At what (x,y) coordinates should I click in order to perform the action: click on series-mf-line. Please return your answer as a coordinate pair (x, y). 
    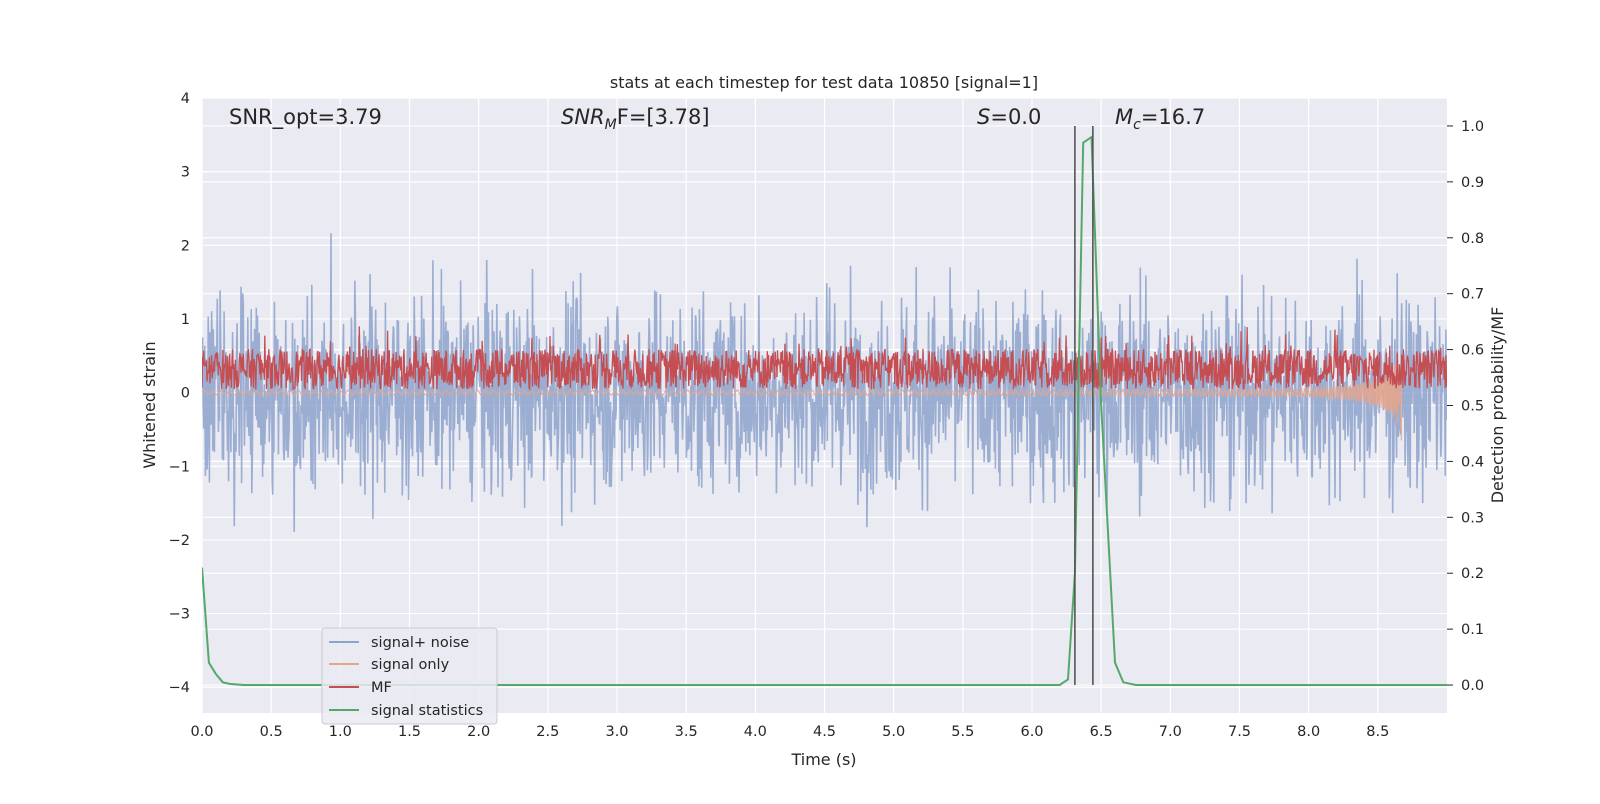
    Looking at the image, I should click on (824, 359).